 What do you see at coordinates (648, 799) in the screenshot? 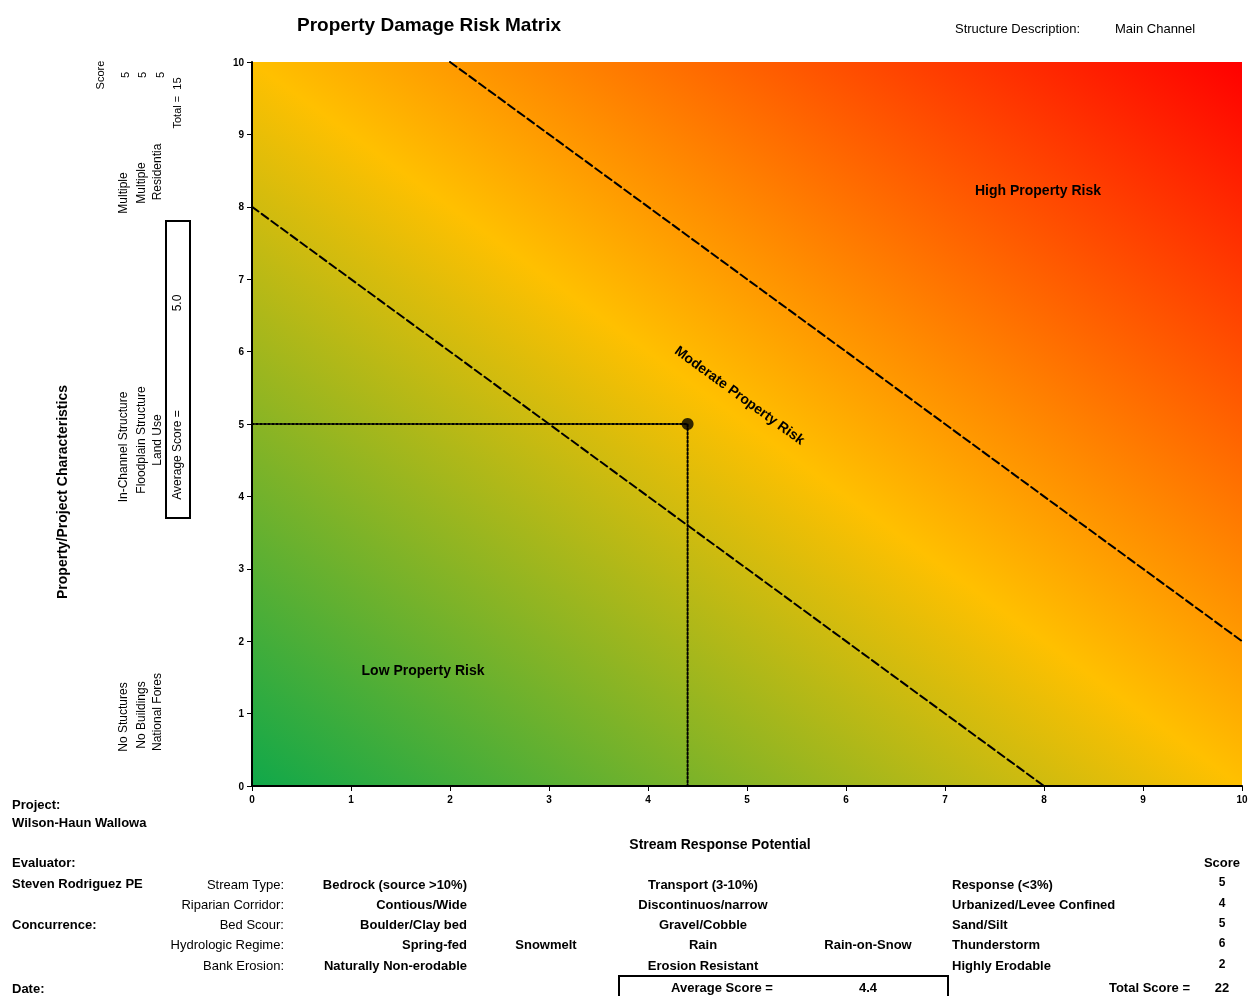
I see `x-tick-label: 4` at bounding box center [648, 799].